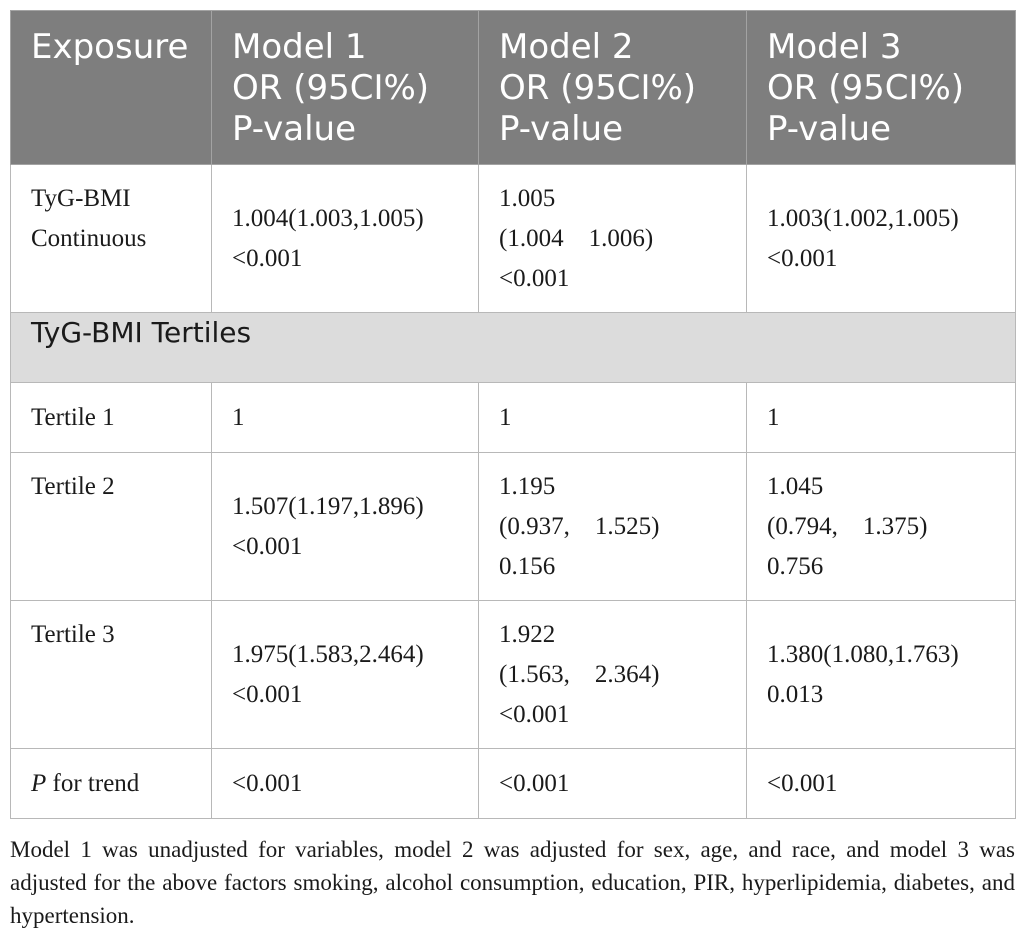  What do you see at coordinates (111, 526) in the screenshot?
I see `row-label: Tertile 2` at bounding box center [111, 526].